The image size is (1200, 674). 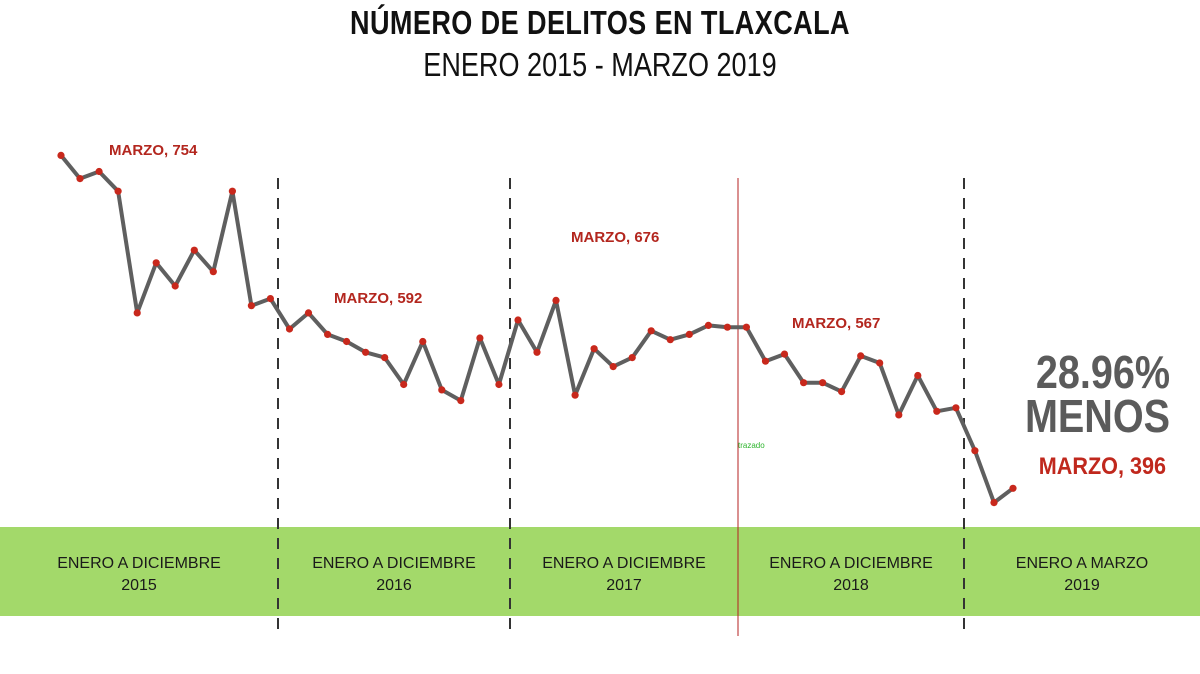 What do you see at coordinates (751, 445) in the screenshot?
I see `trazado-label: trazado` at bounding box center [751, 445].